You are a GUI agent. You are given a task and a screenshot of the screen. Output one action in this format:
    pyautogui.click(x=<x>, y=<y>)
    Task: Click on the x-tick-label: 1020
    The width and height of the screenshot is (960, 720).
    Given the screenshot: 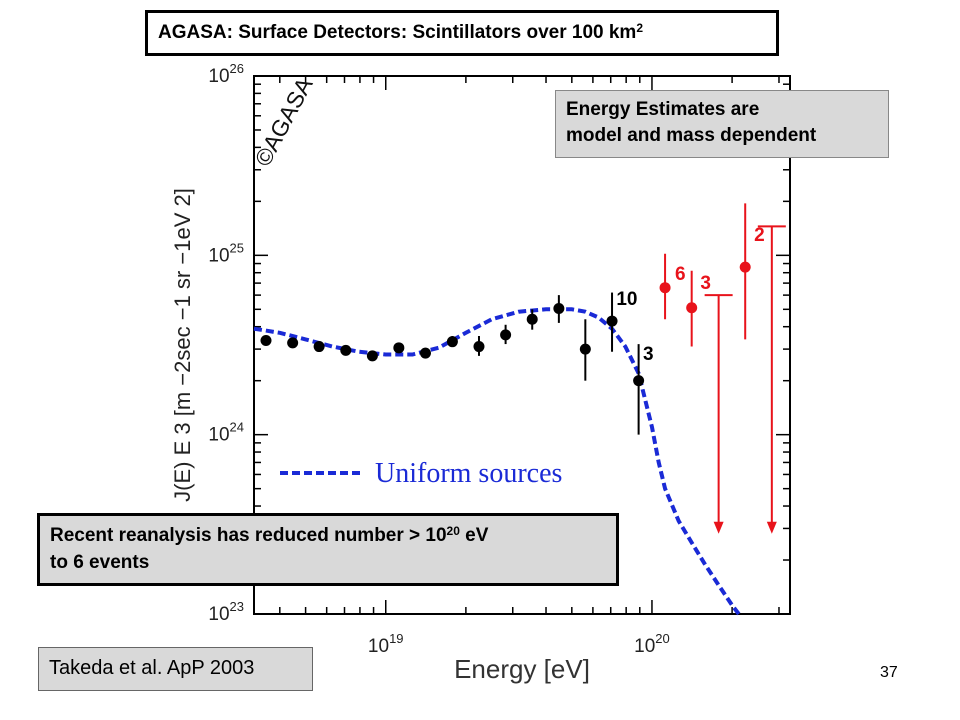 What is the action you would take?
    pyautogui.click(x=652, y=644)
    